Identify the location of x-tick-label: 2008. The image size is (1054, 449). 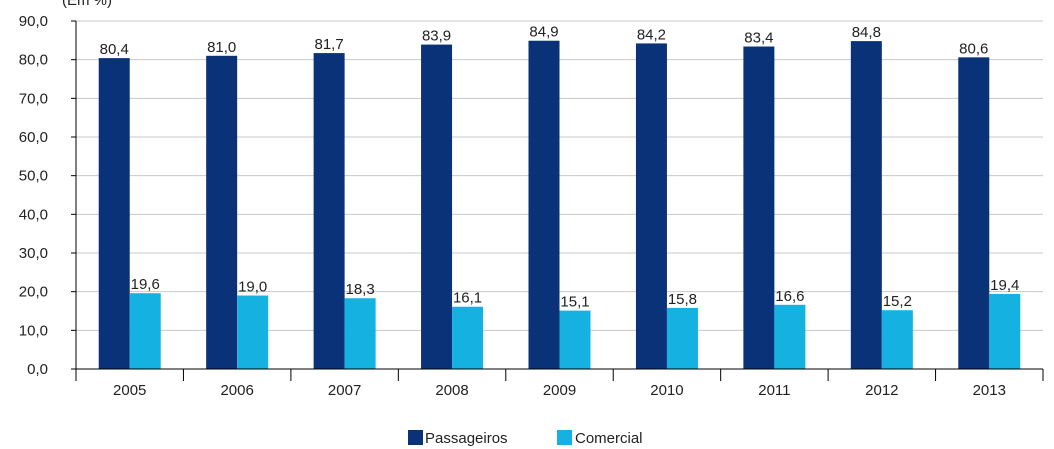
(451, 390).